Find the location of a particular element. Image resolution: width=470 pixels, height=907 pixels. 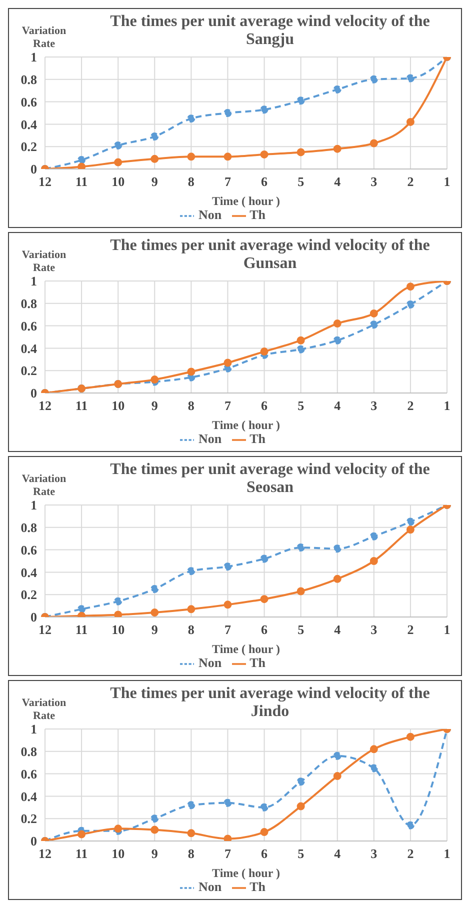

chart-title: The times per unit average wind velocity of the Gunsan is located at coordinates (270, 255).